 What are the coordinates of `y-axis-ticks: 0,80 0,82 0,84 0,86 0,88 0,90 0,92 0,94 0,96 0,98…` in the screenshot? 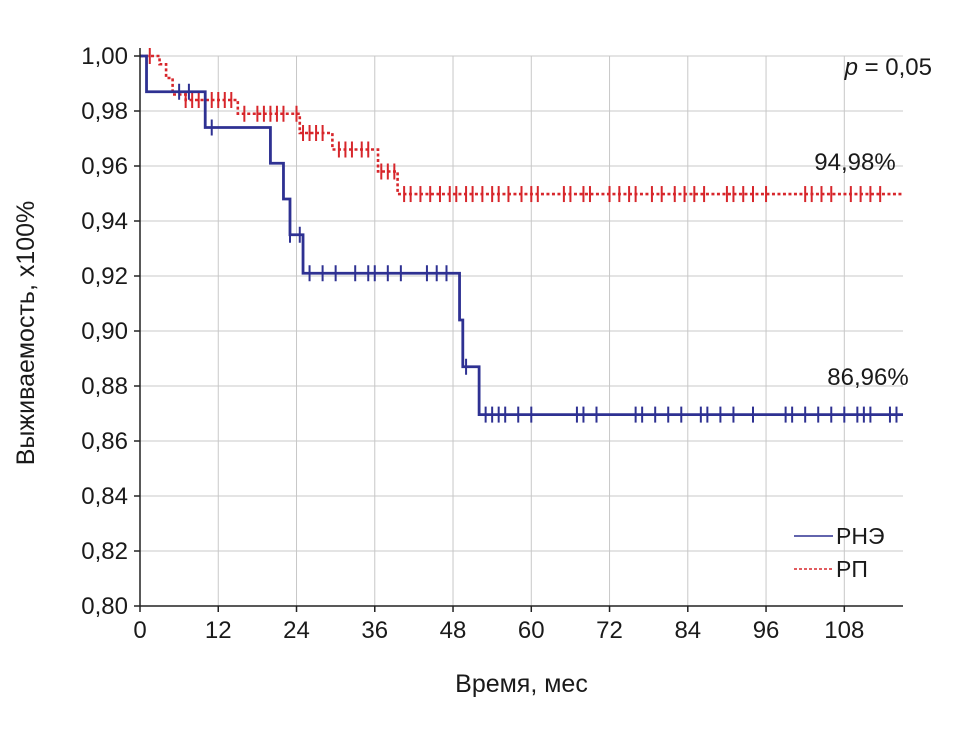 It's located at (110, 331).